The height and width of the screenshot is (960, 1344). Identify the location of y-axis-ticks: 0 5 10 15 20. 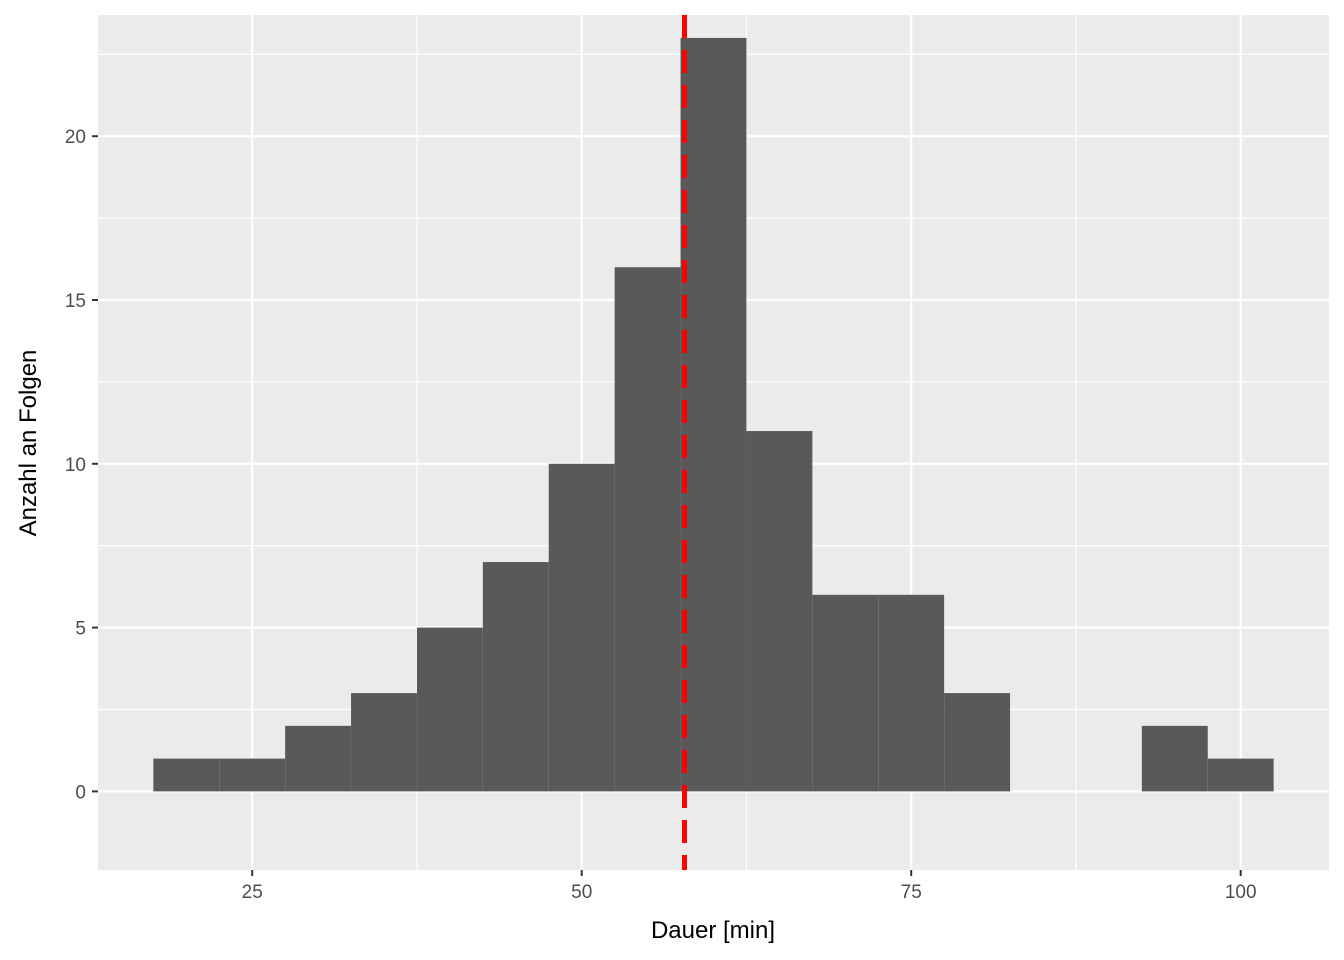
(81, 465).